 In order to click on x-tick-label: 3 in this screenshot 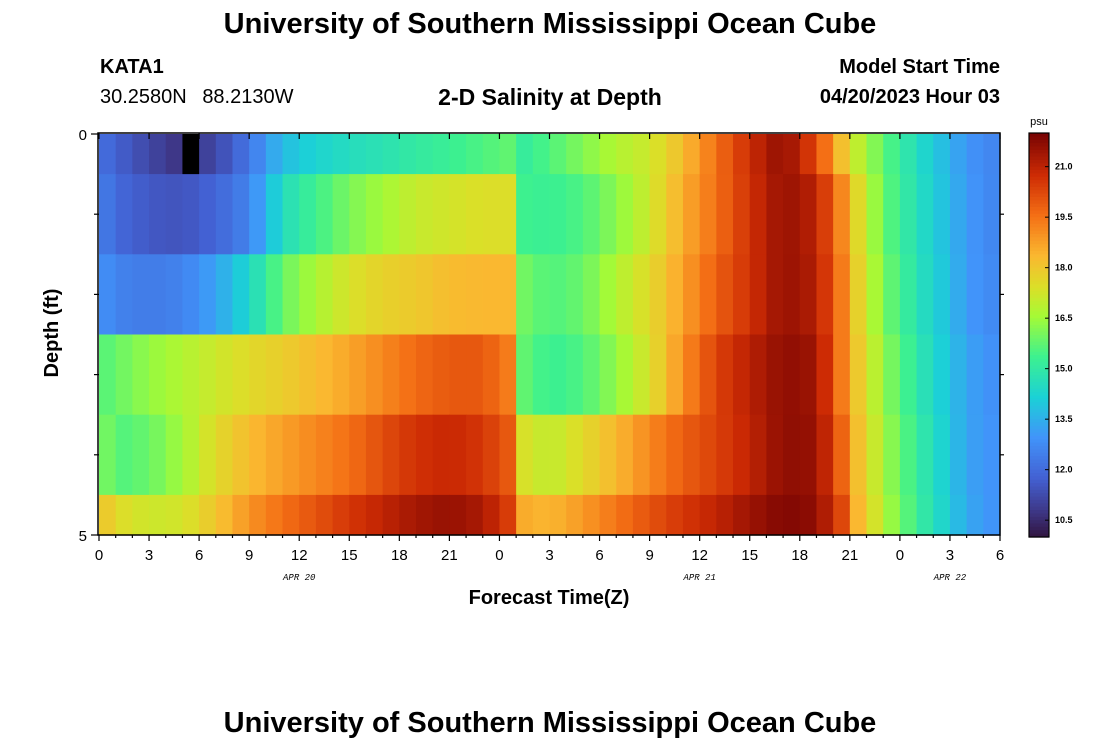, I will do `click(149, 555)`.